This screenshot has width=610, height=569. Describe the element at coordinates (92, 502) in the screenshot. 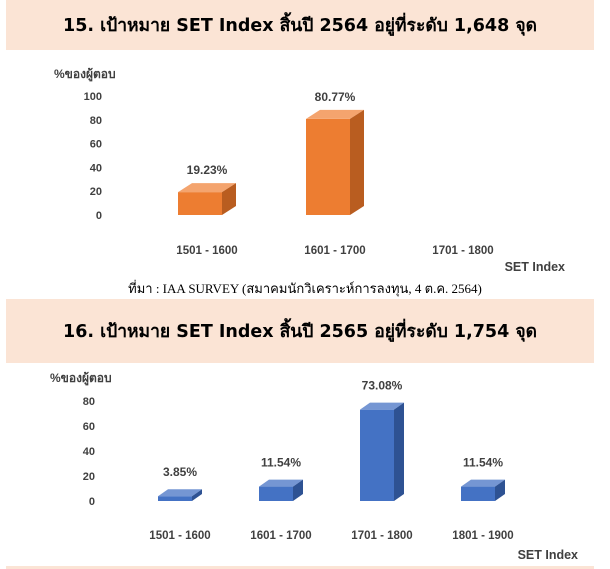

I see `chart2-y-tick-label: 0` at that location.